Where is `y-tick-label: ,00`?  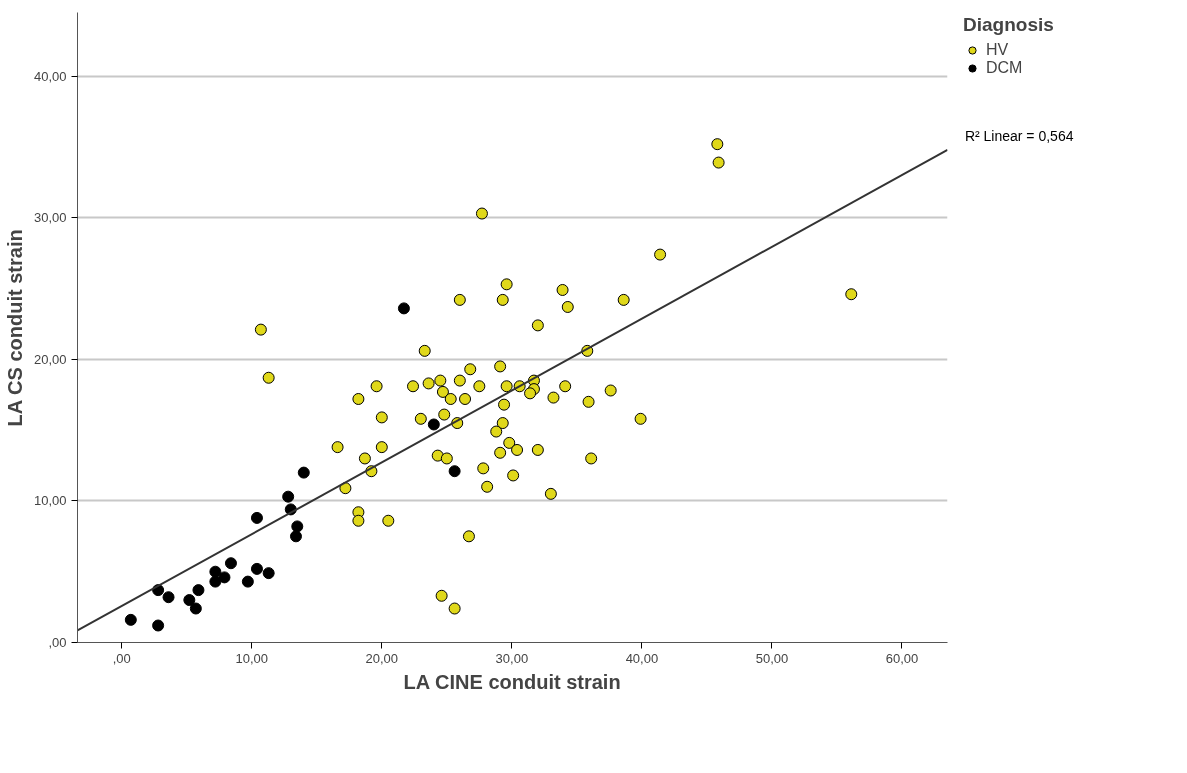 y-tick-label: ,00 is located at coordinates (57, 642).